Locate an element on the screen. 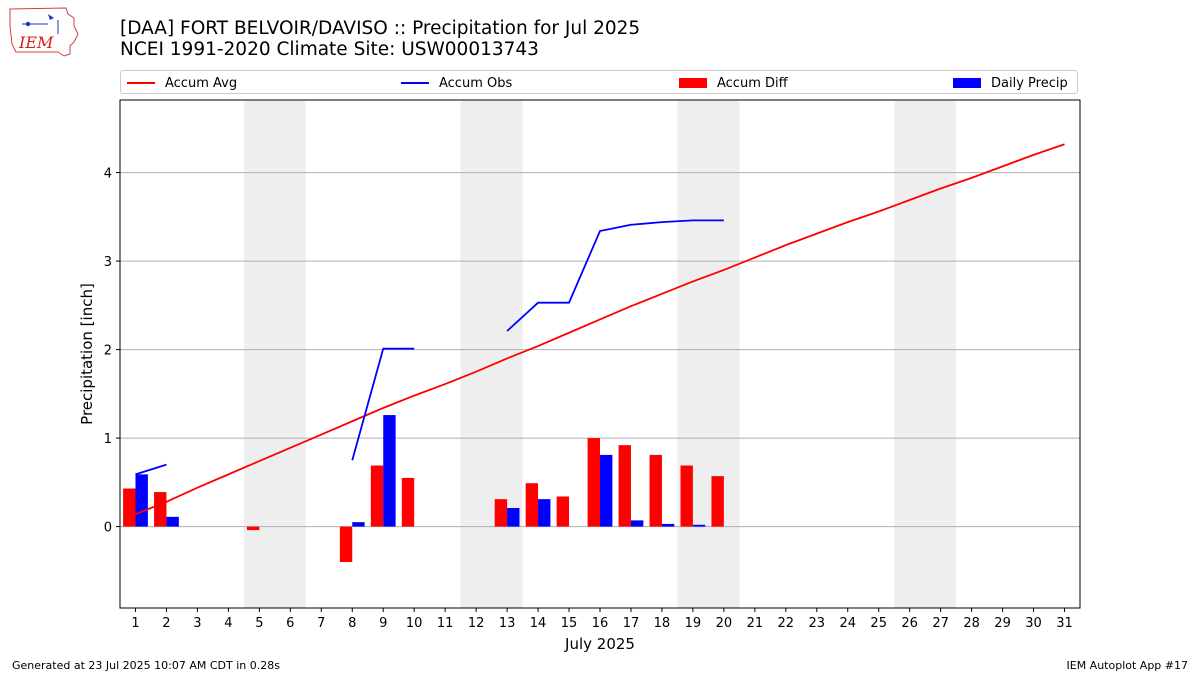  x-tick-label: 3 is located at coordinates (197, 623).